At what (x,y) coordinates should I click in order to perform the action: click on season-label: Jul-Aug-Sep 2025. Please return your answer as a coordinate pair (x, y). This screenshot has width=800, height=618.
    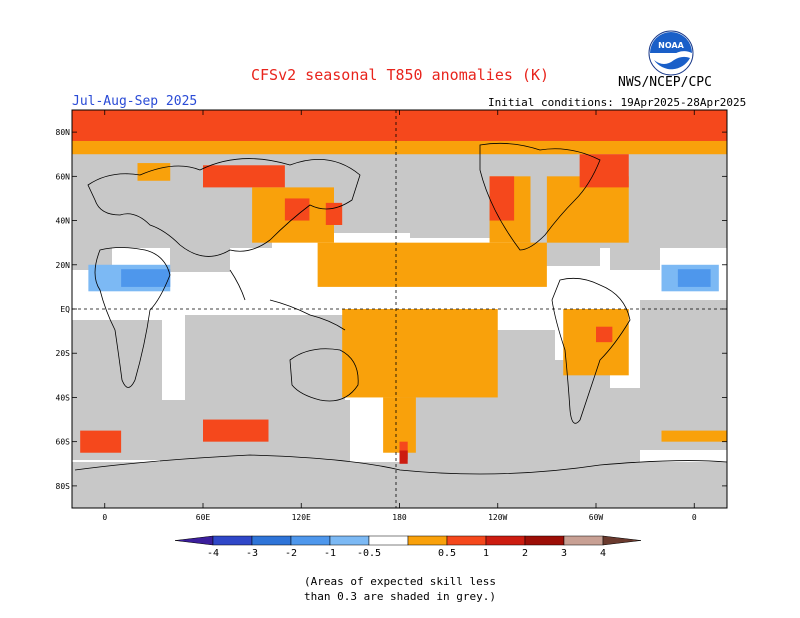
    Looking at the image, I should click on (135, 101).